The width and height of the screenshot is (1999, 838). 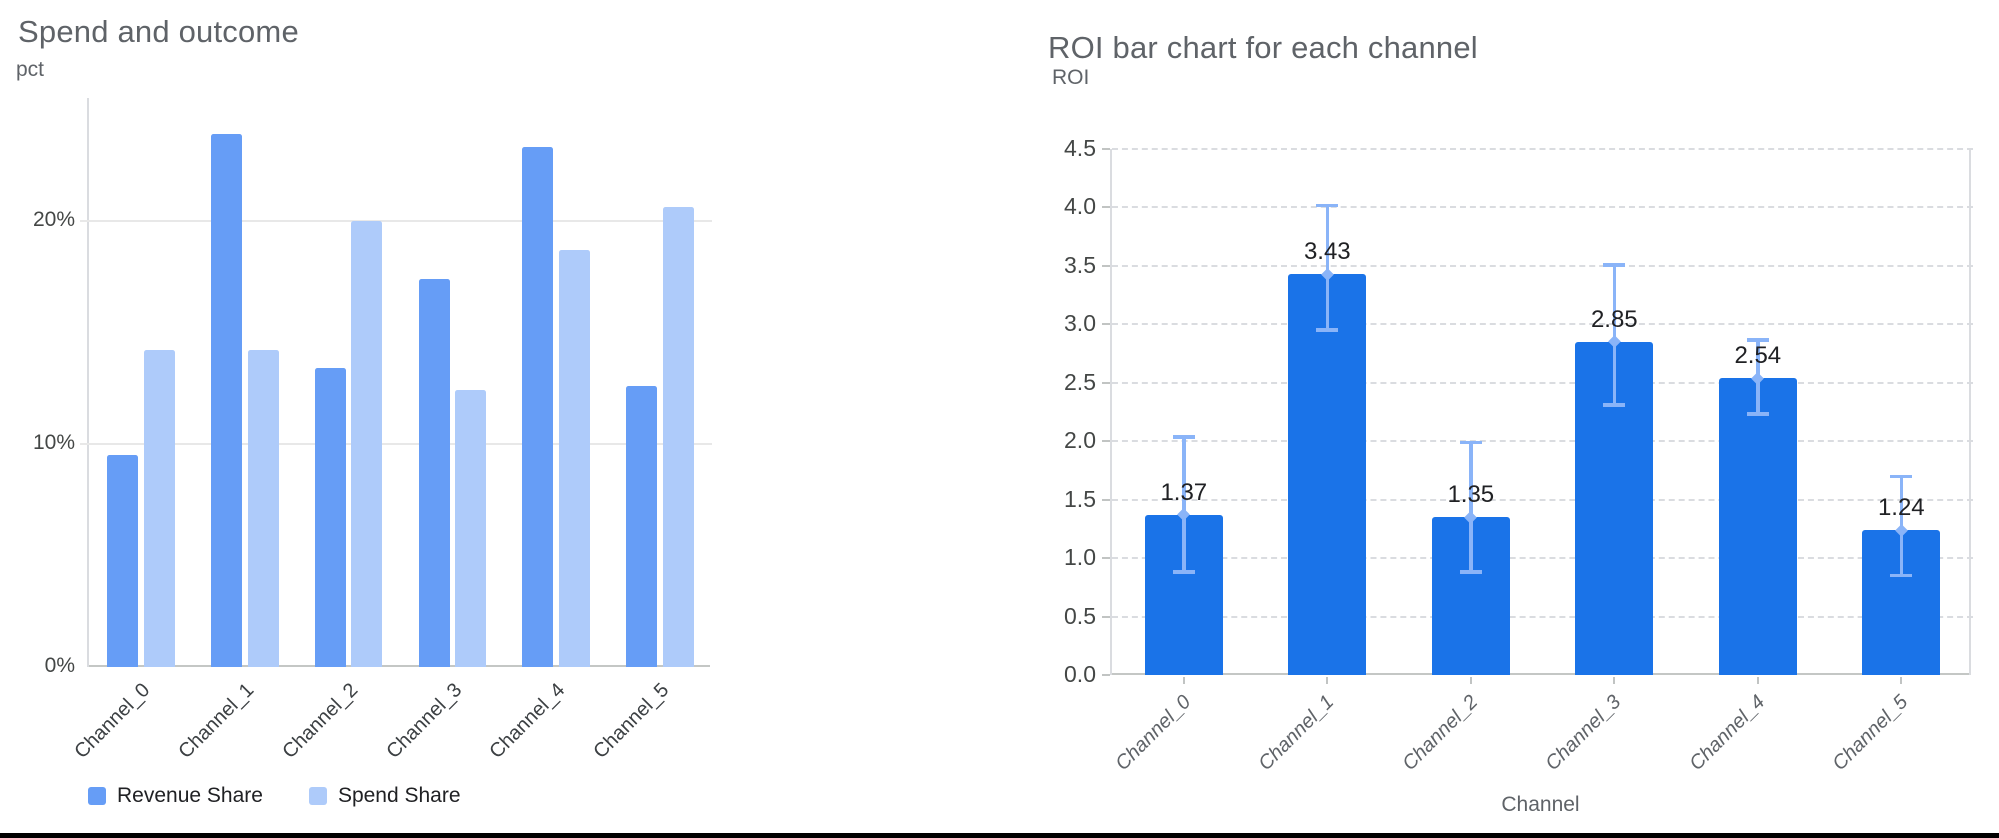 I want to click on left-y-tick-10pct: 10%, so click(x=53, y=442).